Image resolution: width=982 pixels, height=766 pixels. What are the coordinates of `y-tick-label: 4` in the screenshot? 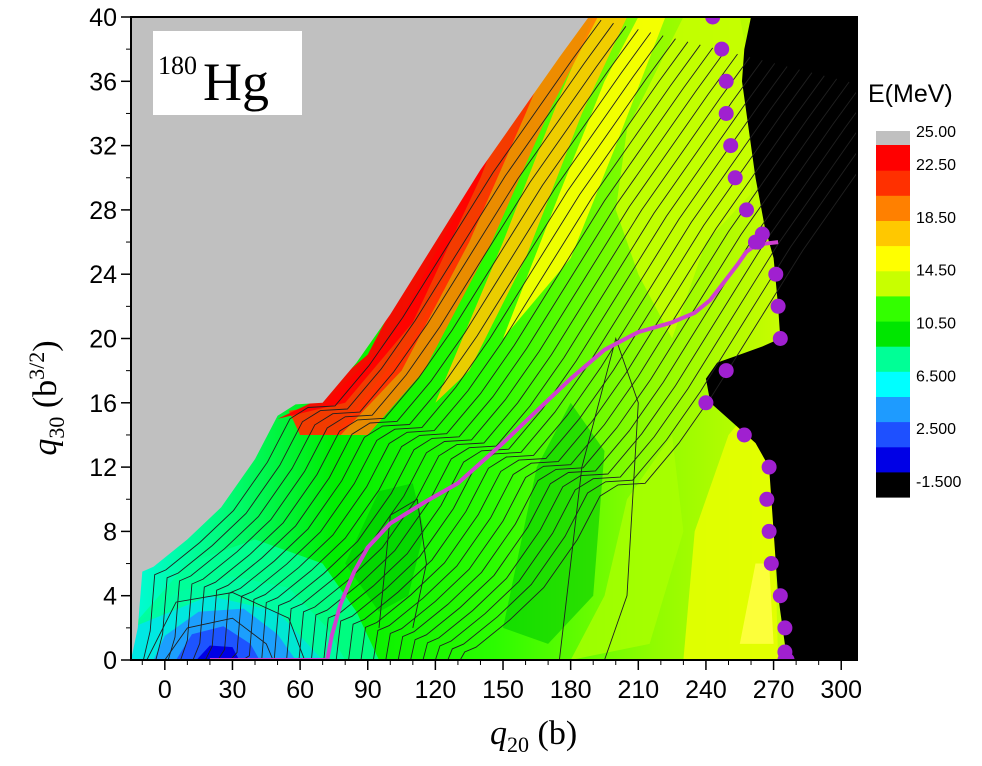 It's located at (110, 597).